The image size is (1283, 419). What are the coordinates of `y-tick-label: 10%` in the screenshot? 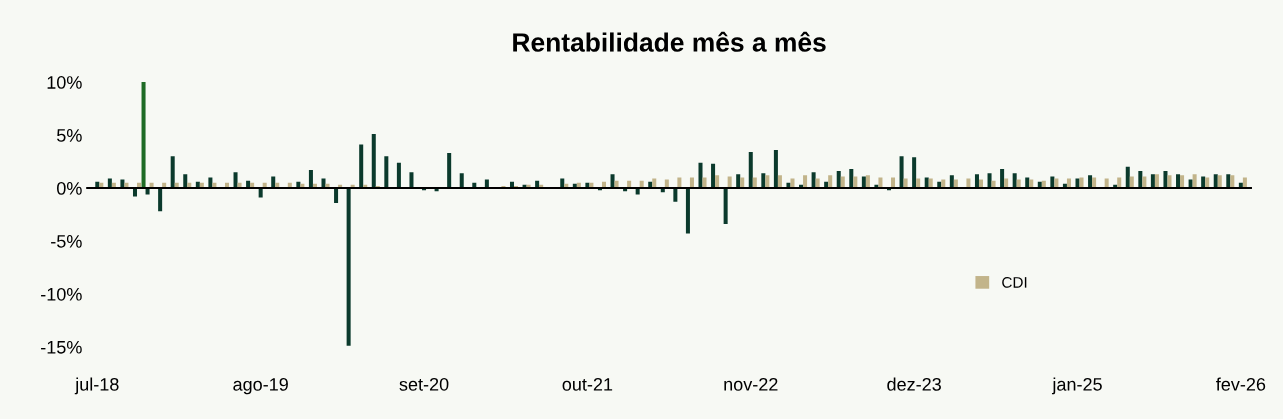 It's located at (64, 82).